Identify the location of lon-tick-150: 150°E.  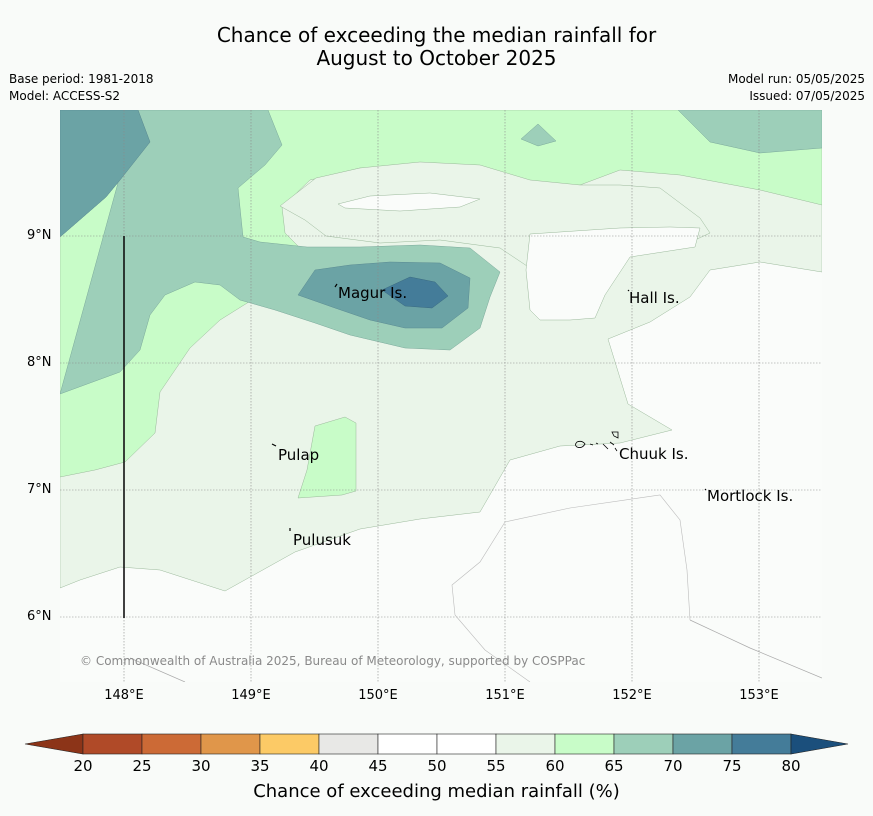
(378, 695).